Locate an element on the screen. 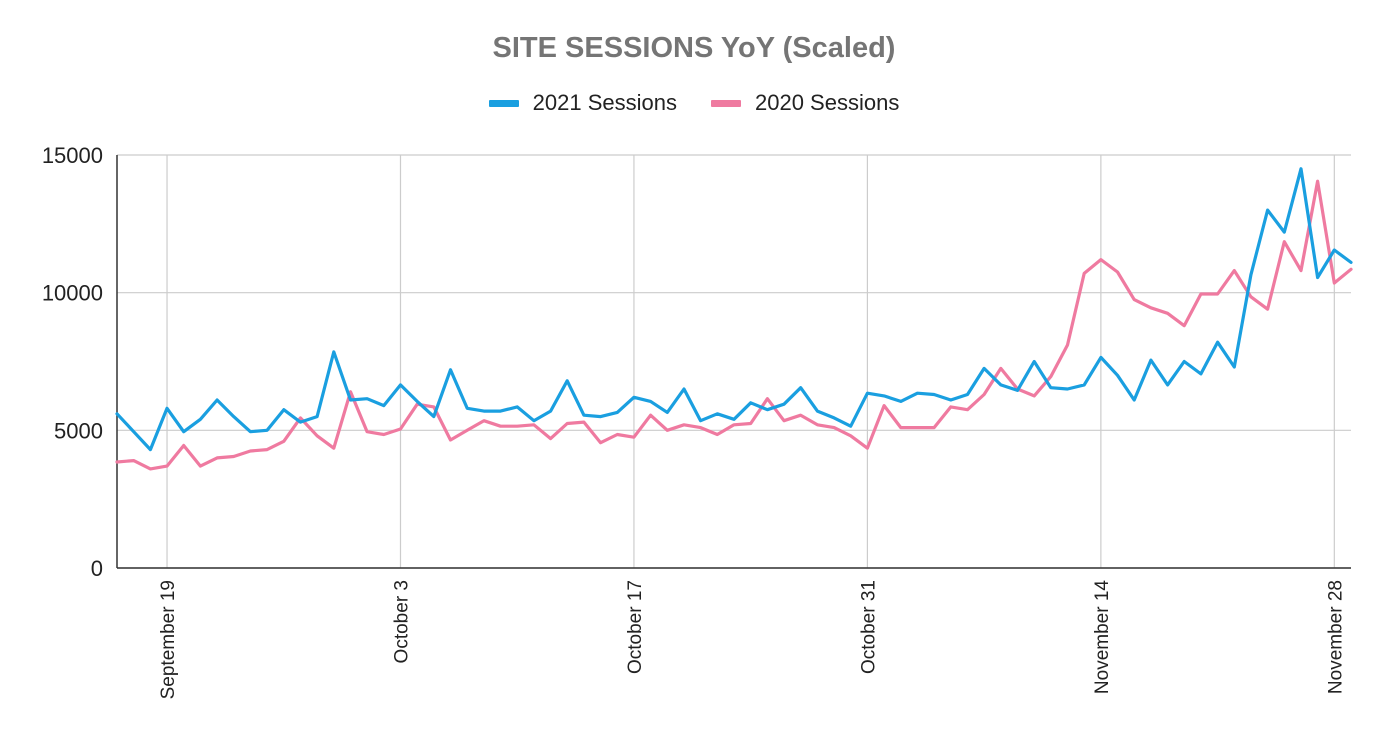 The height and width of the screenshot is (740, 1388). x-tick-label-1: October 3 is located at coordinates (401, 621).